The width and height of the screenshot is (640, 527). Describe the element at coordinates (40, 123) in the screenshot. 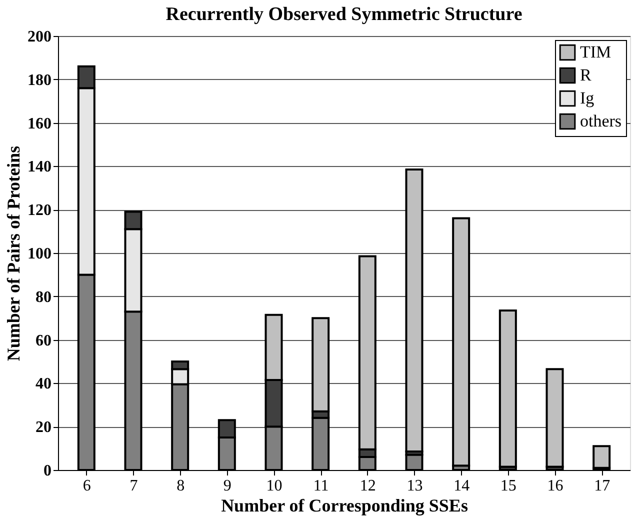

I see `y-tick-label: 160` at that location.